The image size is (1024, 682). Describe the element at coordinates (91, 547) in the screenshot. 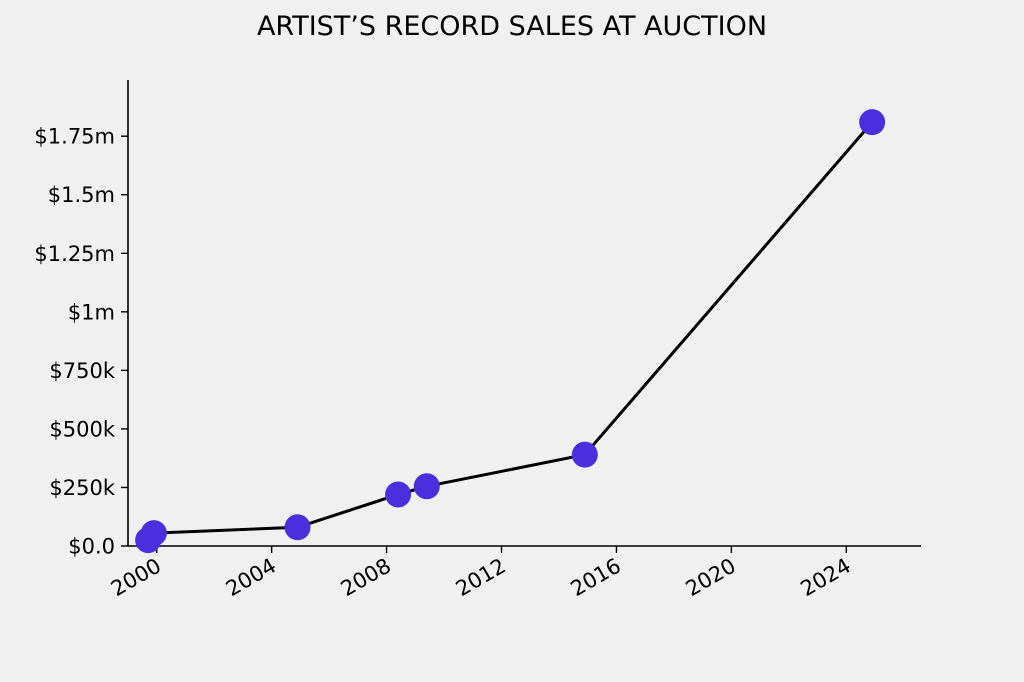

I see `y-tick-label: $0.0` at that location.